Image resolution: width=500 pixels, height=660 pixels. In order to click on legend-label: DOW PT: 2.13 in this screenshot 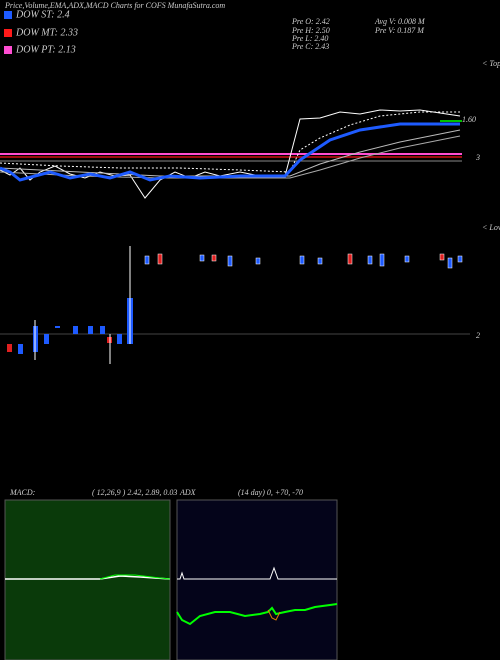, I will do `click(45, 49)`.